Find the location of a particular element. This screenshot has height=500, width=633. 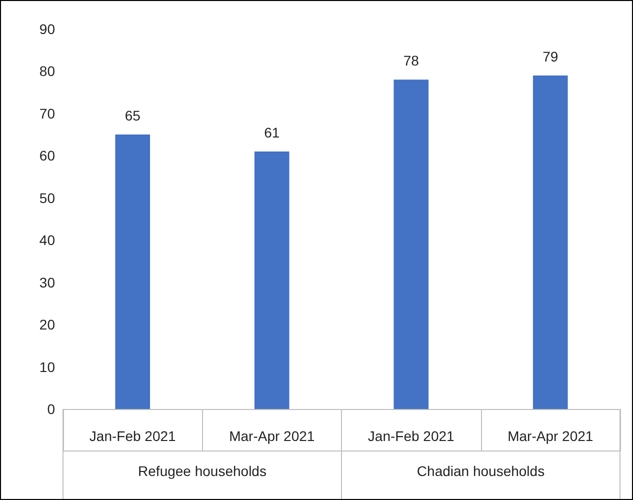

y-tick-label: 40 is located at coordinates (47, 240).